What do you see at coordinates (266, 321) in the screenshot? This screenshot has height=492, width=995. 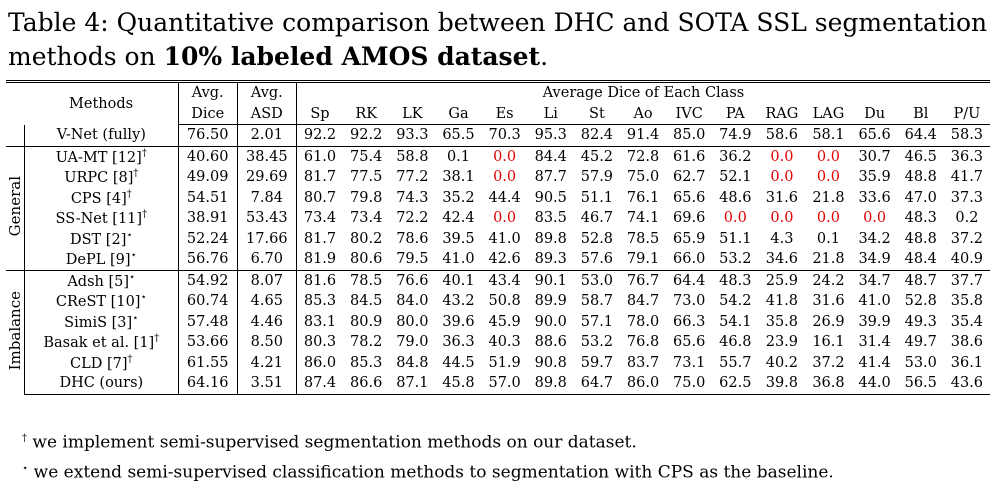 I see `value-cell: 4.46` at bounding box center [266, 321].